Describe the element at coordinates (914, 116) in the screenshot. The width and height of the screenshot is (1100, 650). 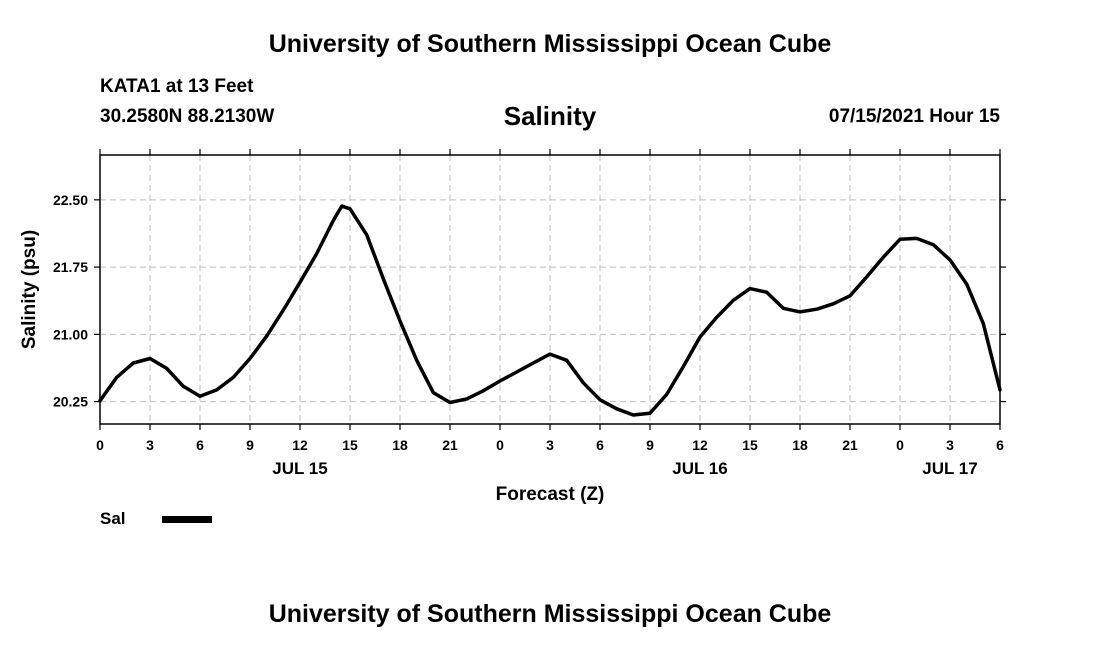
I see `forecast-timestamp: 07/15/2021 Hour 15` at that location.